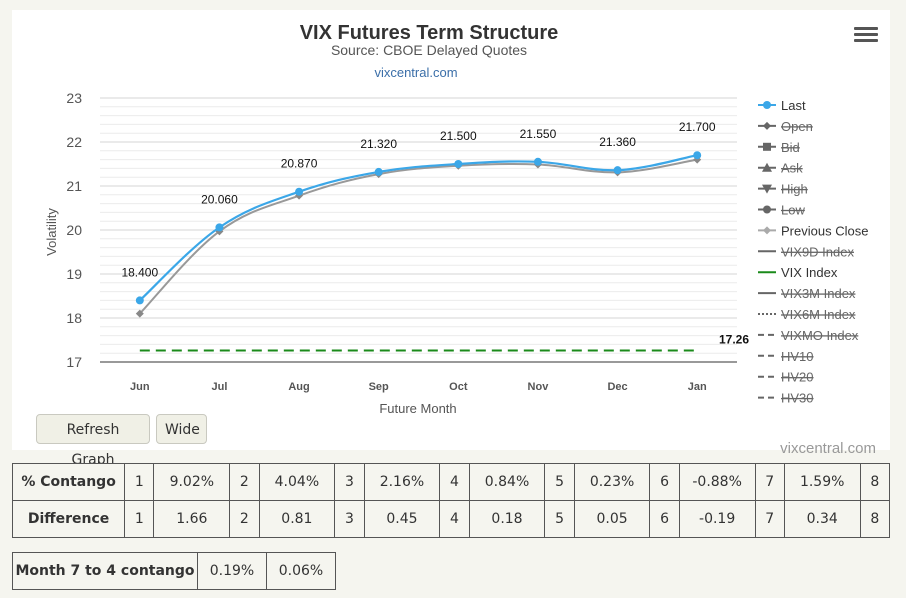  I want to click on table-cell: 6, so click(664, 519).